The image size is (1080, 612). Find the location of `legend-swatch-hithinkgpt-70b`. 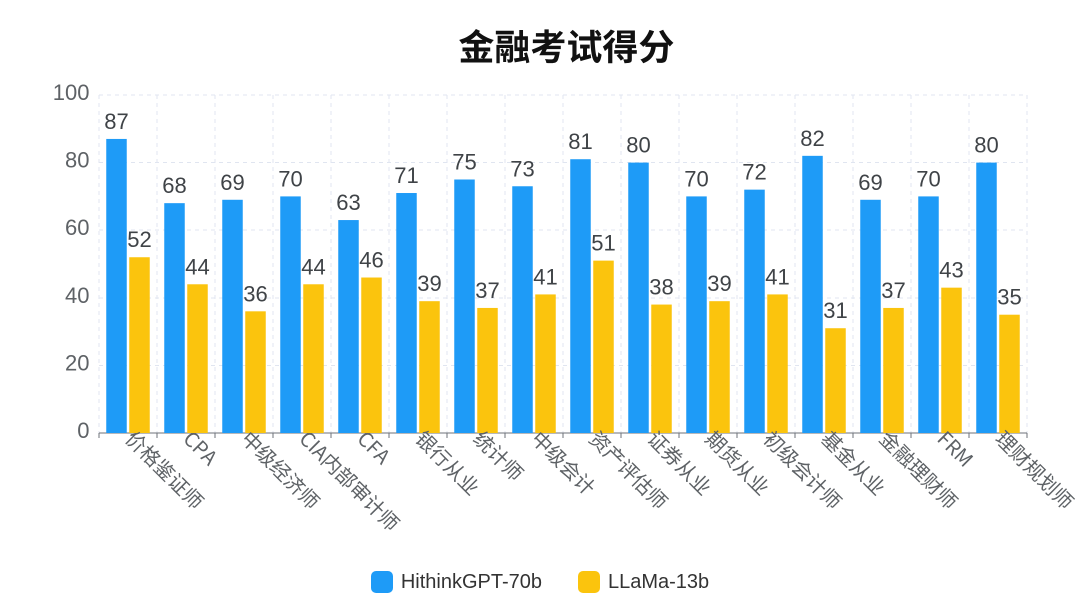

legend-swatch-hithinkgpt-70b is located at coordinates (381, 582).